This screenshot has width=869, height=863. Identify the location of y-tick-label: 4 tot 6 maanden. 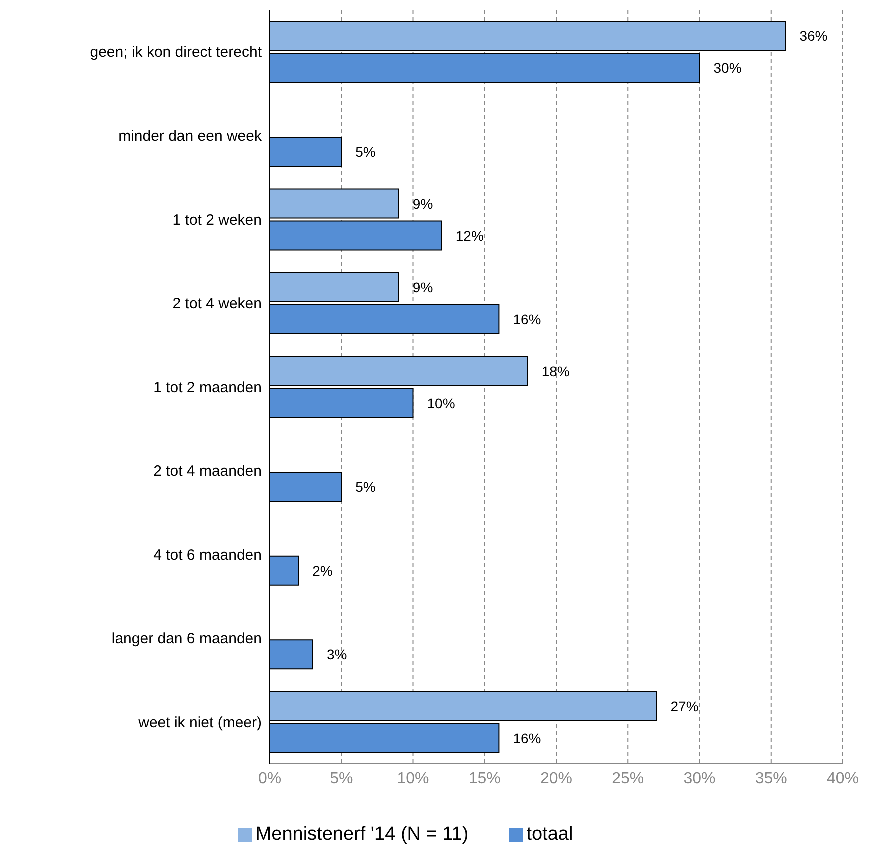
(208, 555).